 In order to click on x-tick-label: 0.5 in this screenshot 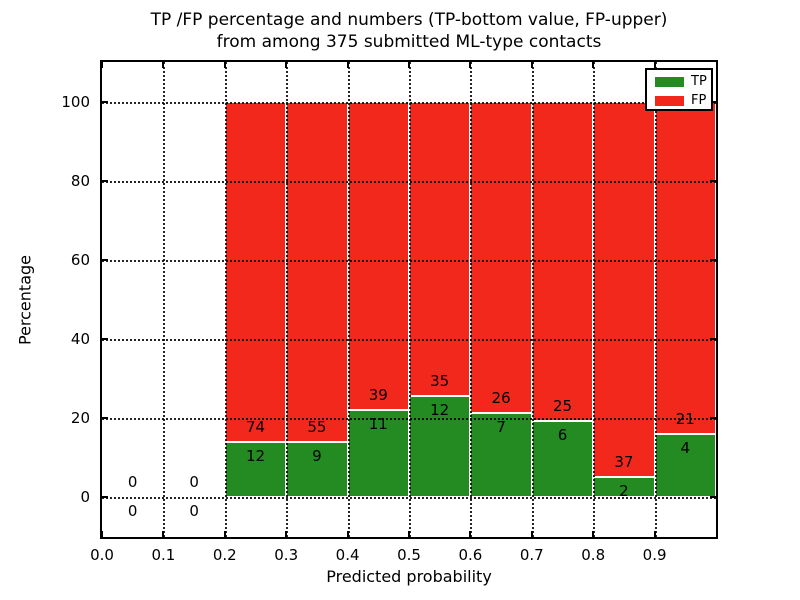, I will do `click(409, 555)`.